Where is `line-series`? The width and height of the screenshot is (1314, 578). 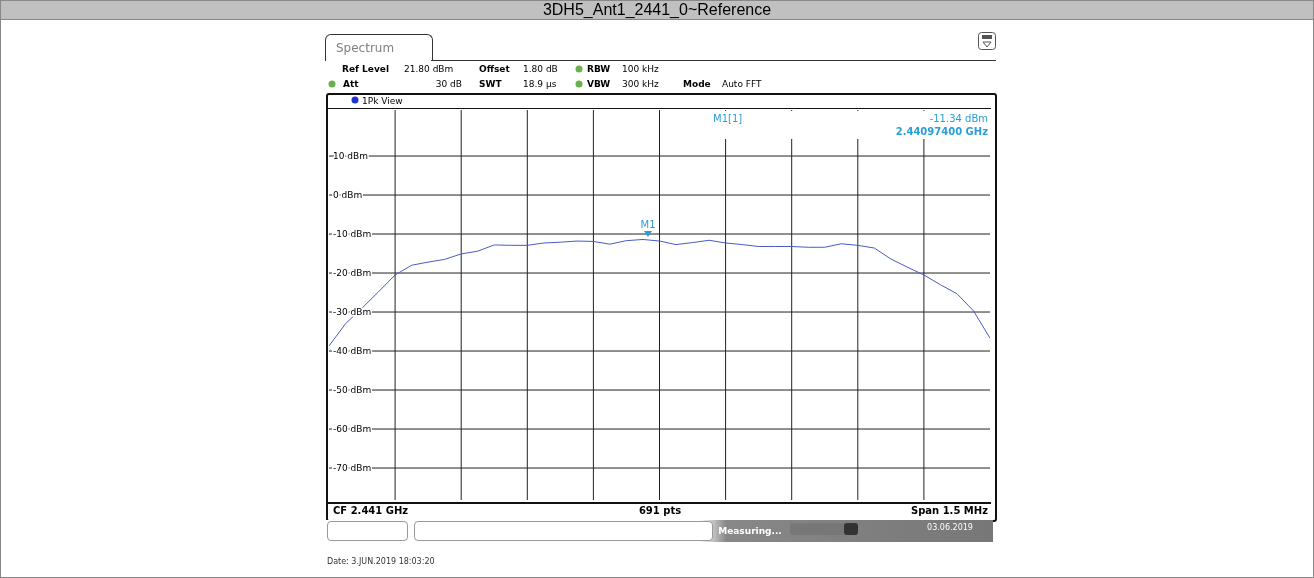
line-series is located at coordinates (659, 292).